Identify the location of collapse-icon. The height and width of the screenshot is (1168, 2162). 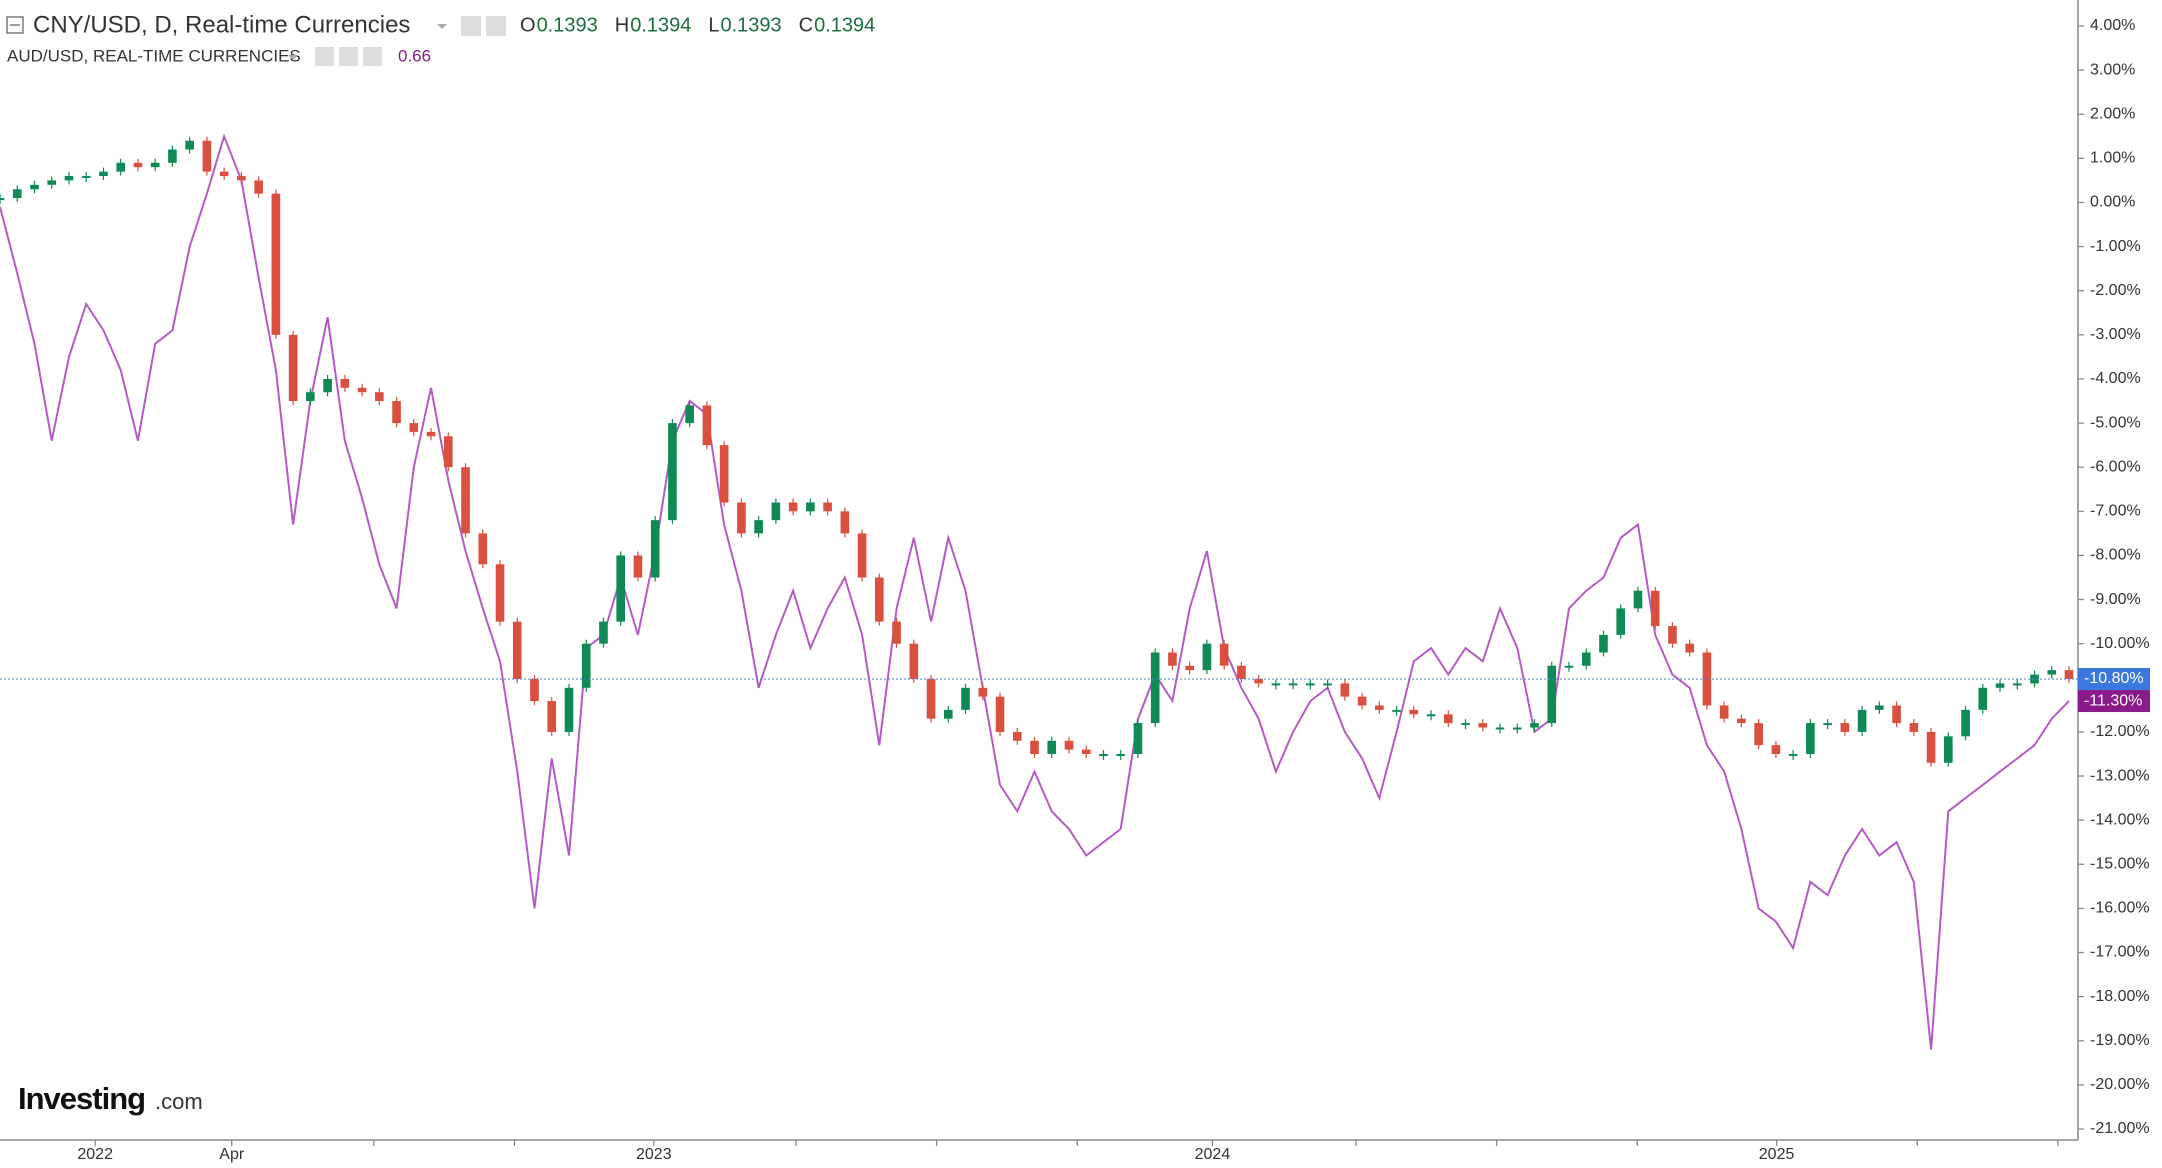
(15, 25).